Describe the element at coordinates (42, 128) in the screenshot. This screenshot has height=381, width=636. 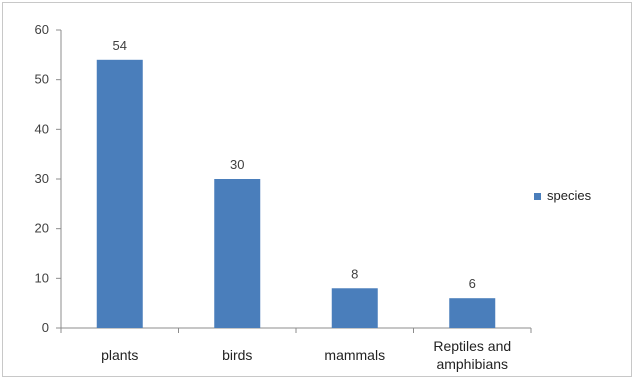
I see `y-tick-label: 40` at that location.